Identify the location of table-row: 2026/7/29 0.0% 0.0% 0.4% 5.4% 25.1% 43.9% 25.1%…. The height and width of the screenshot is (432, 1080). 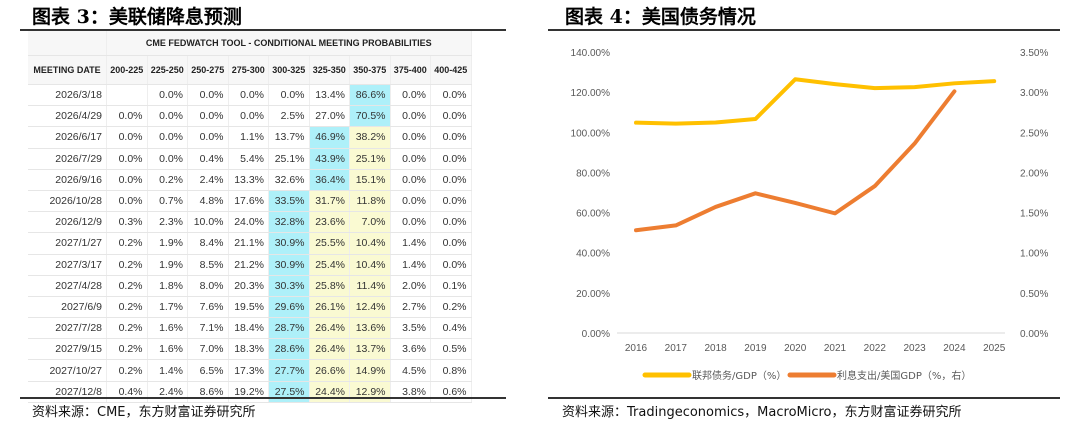
(250, 159).